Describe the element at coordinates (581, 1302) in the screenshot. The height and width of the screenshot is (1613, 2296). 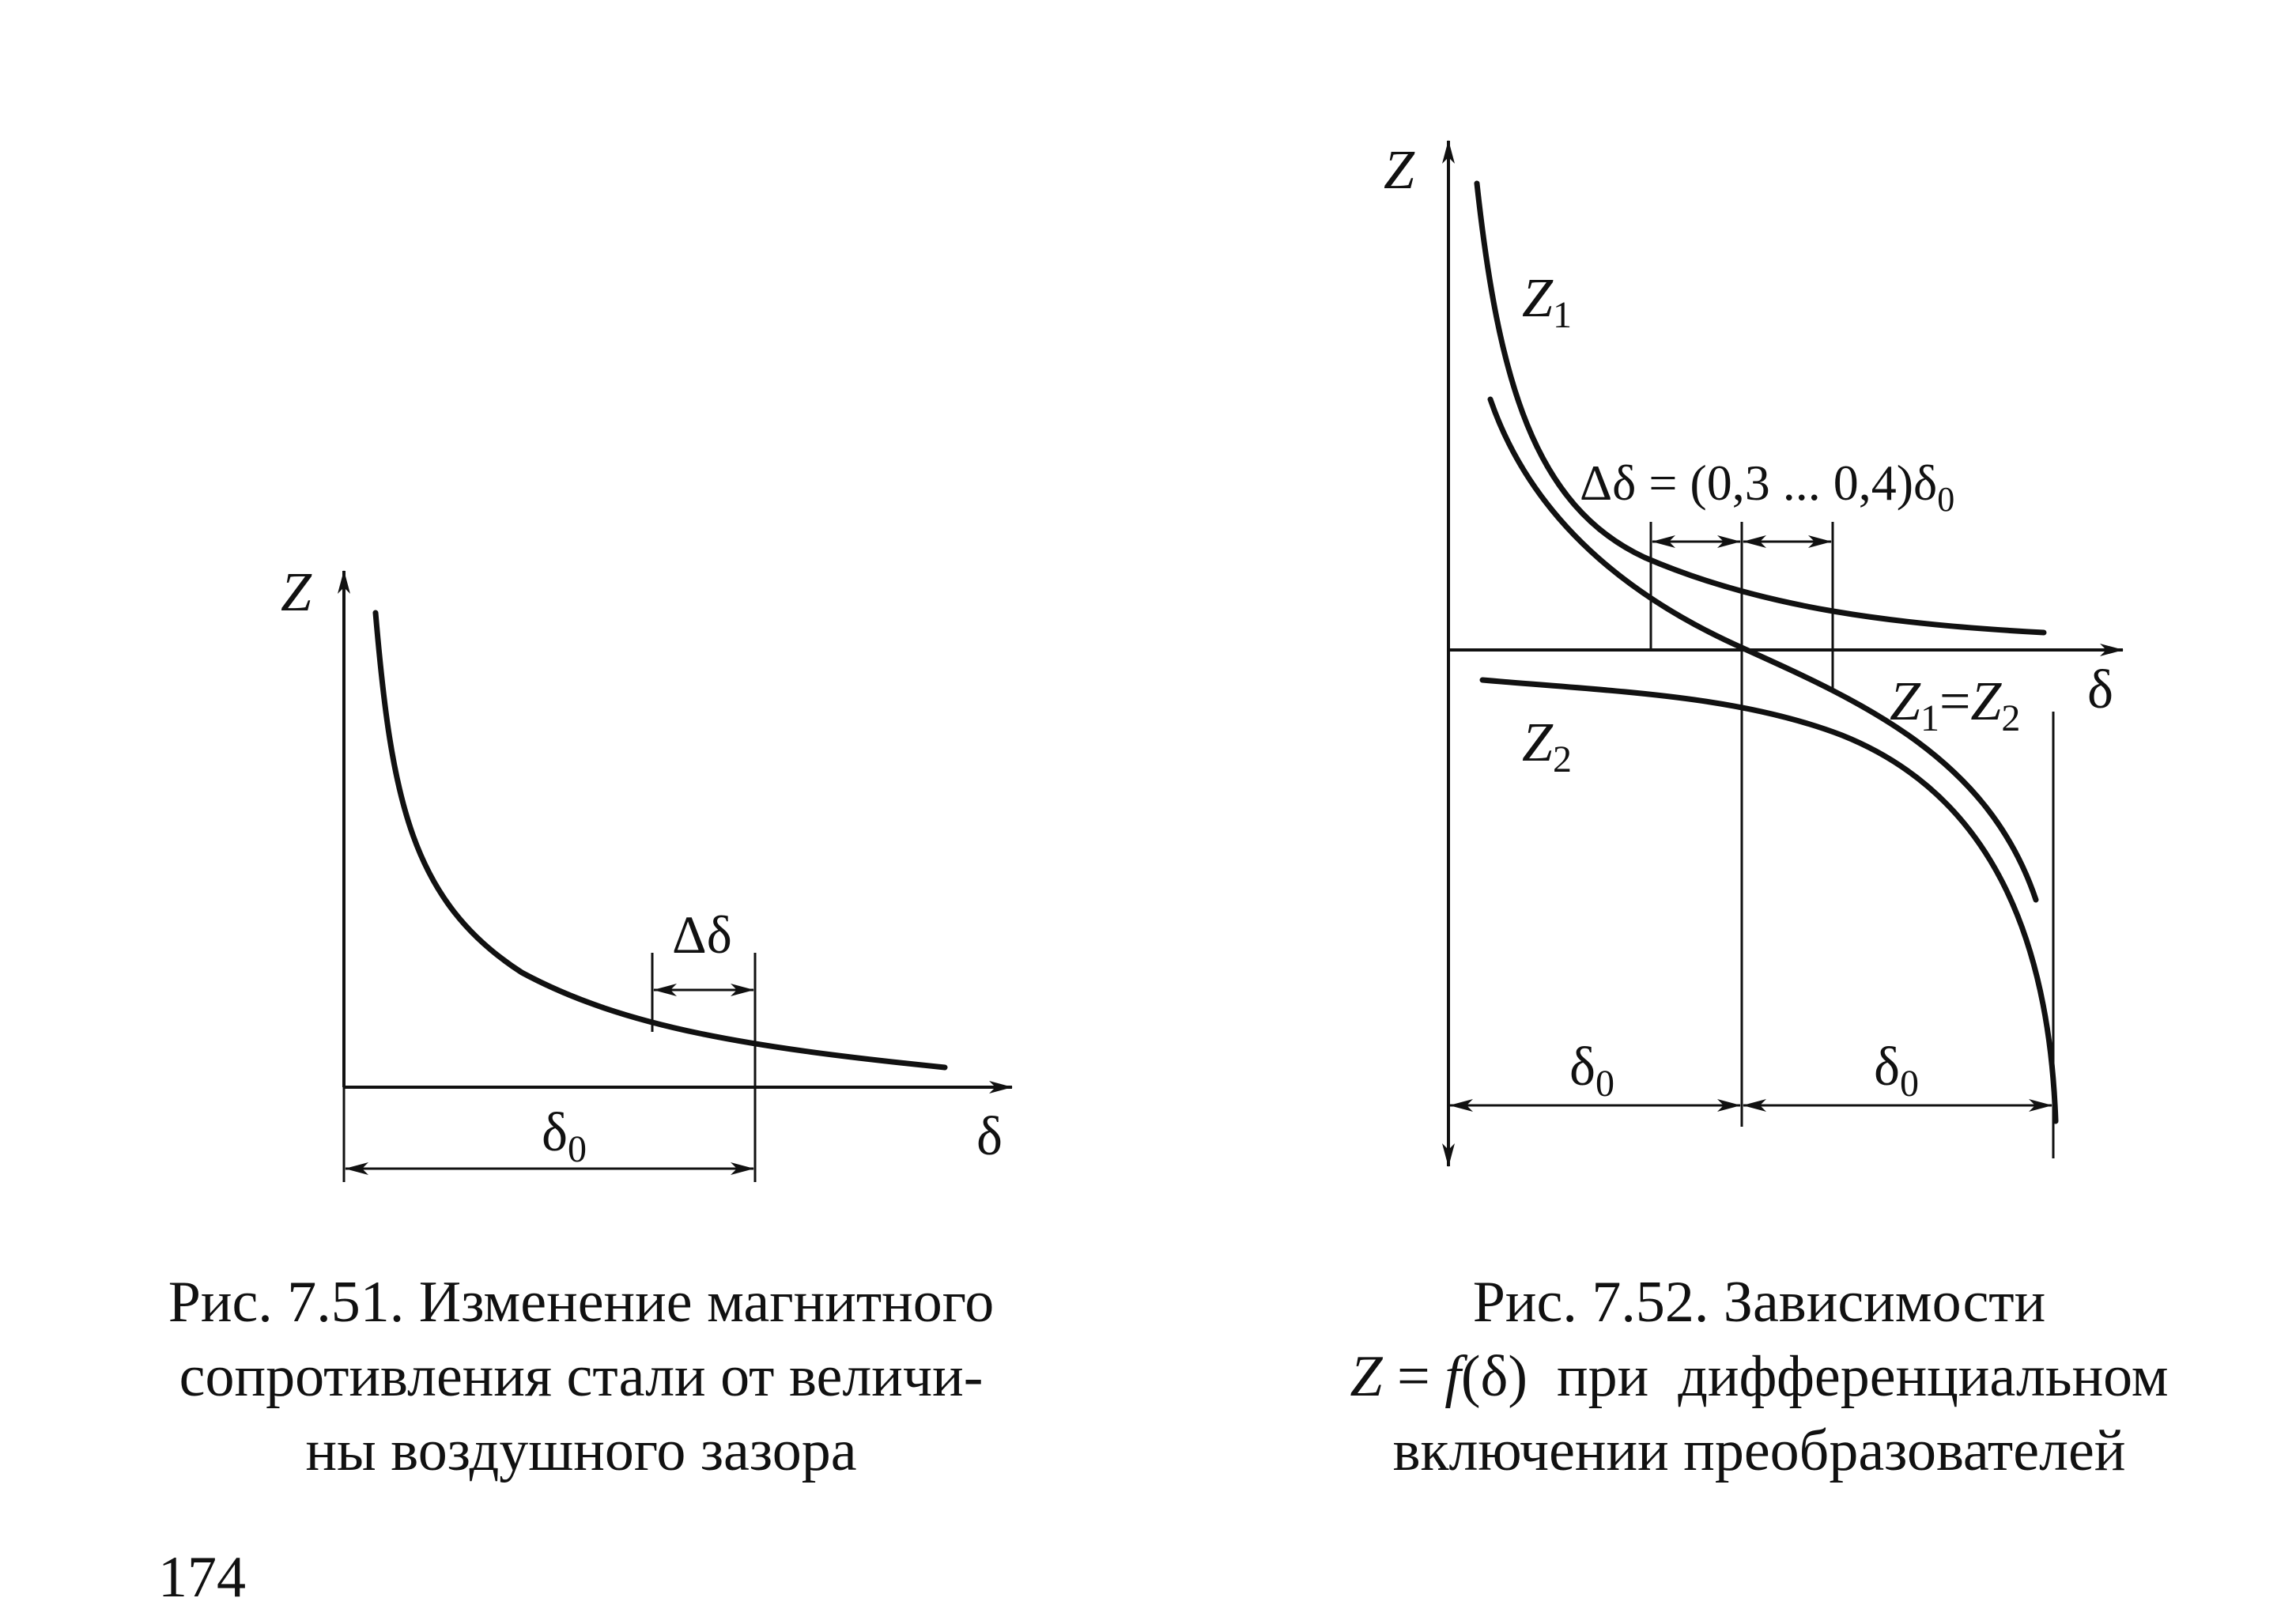
I see `caption-751-line-1: Рис. 7.51. Изменение магнитного` at that location.